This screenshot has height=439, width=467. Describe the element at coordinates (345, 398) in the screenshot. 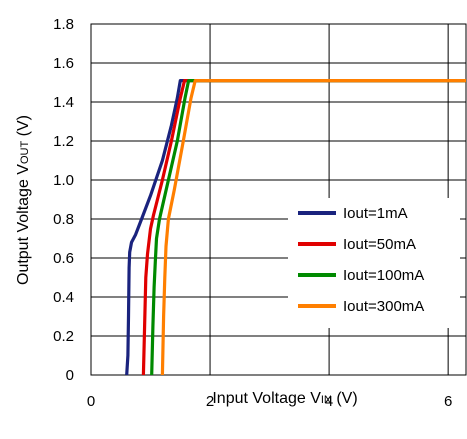

I see `x-axis-title-unit: (V)` at that location.